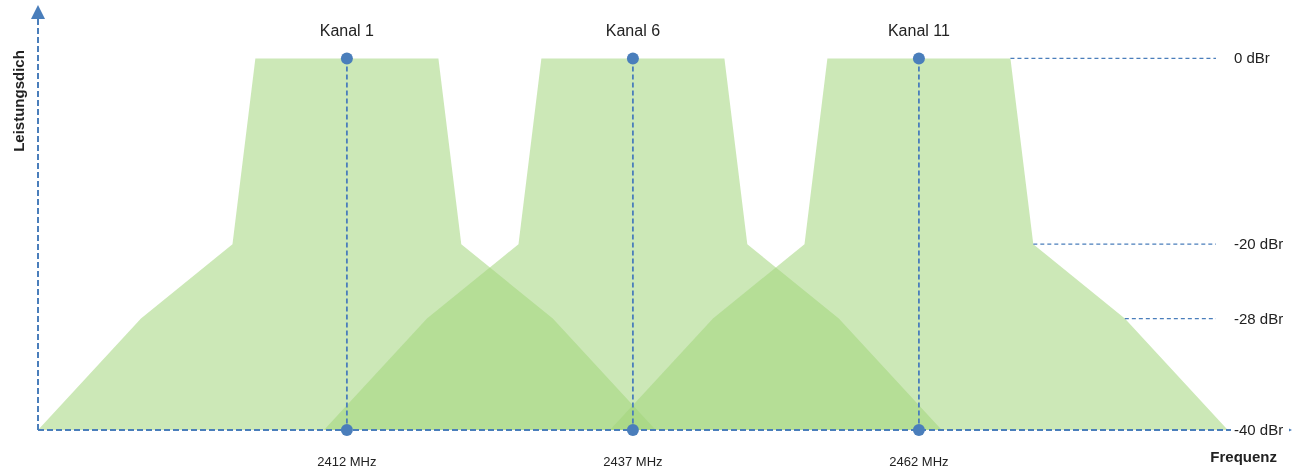 Image resolution: width=1295 pixels, height=469 pixels. I want to click on x-tick-label: 2412 MHz, so click(347, 461).